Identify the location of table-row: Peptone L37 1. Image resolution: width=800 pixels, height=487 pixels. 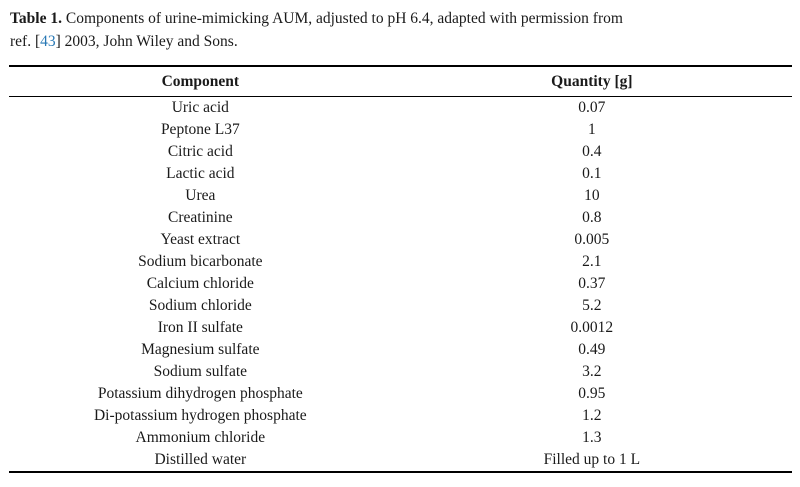
(400, 130).